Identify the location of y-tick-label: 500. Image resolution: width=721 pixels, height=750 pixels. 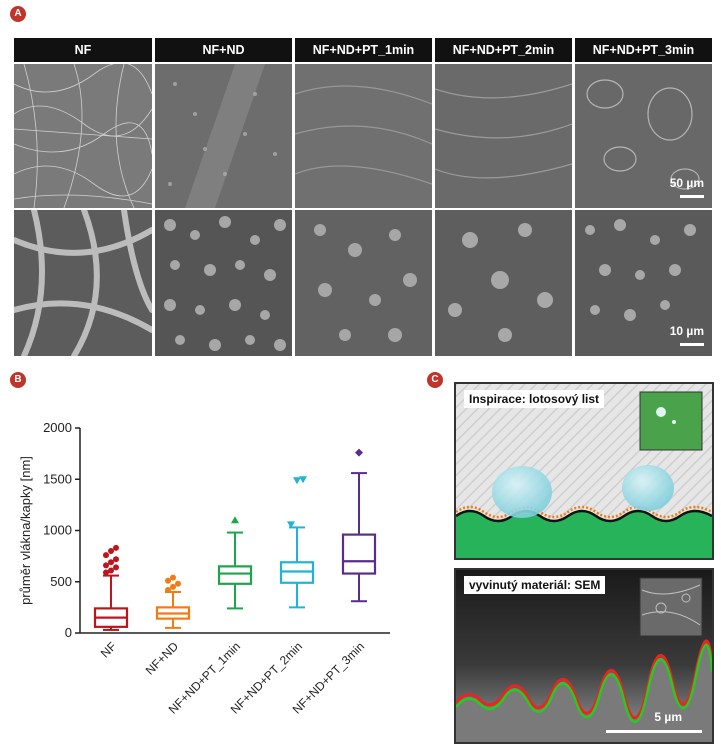
(61, 581).